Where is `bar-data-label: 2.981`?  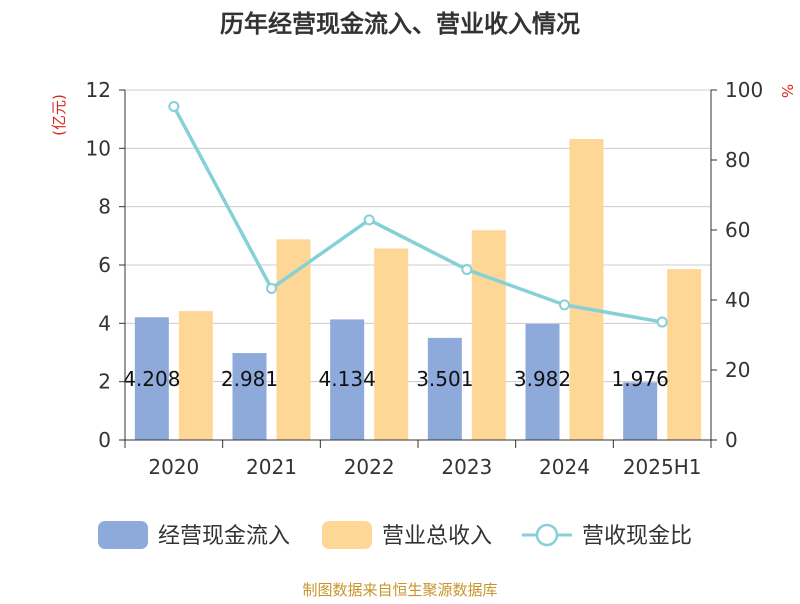 bar-data-label: 2.981 is located at coordinates (249, 379).